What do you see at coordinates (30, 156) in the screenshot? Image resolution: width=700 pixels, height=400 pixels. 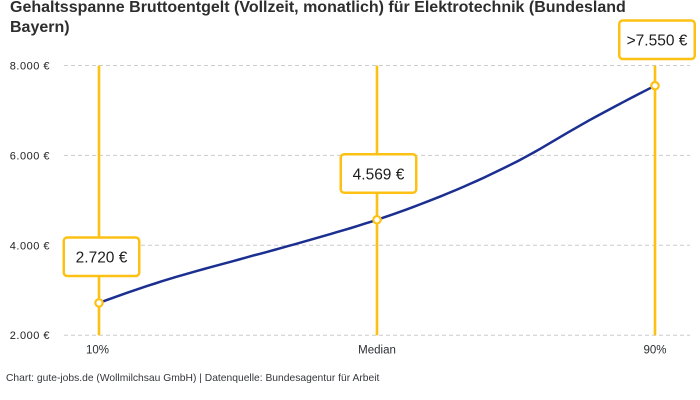 I see `svg-text: 6.000 €` at bounding box center [30, 156].